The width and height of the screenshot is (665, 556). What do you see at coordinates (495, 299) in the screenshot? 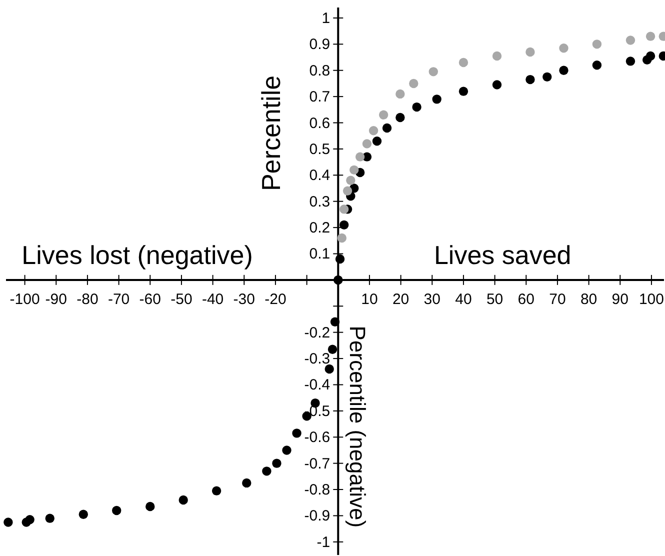
I see `x-tick-label: 50` at bounding box center [495, 299].